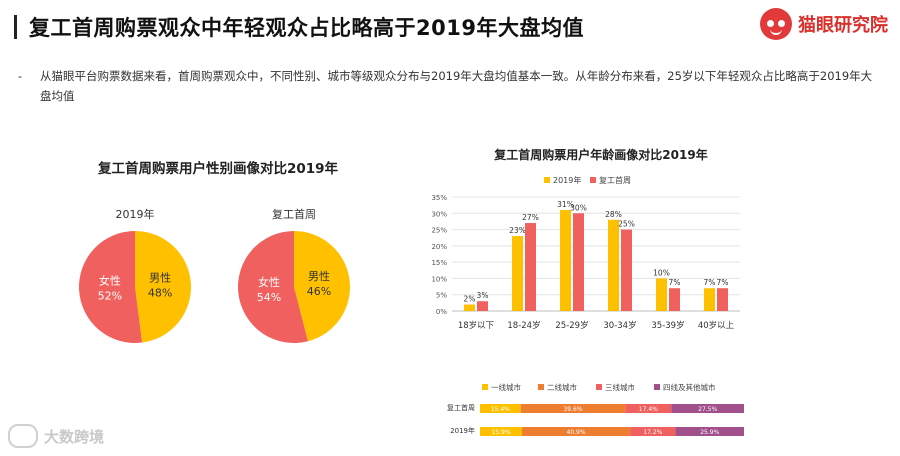  I want to click on x-tick-label: 18岁以下, so click(476, 325).